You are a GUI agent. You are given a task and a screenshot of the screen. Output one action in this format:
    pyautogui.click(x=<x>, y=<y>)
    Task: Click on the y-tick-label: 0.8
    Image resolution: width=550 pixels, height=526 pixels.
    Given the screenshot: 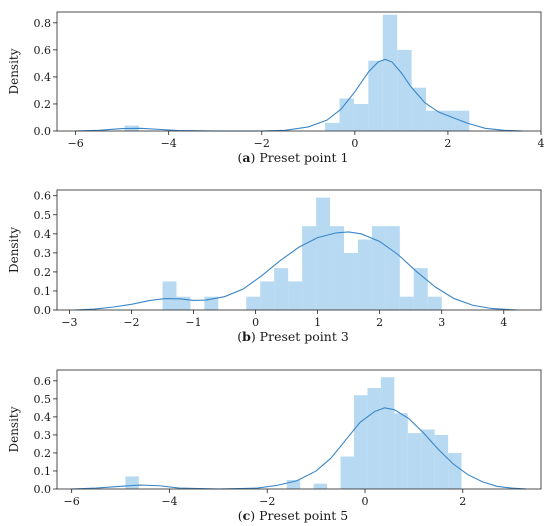 What is the action you would take?
    pyautogui.click(x=43, y=23)
    